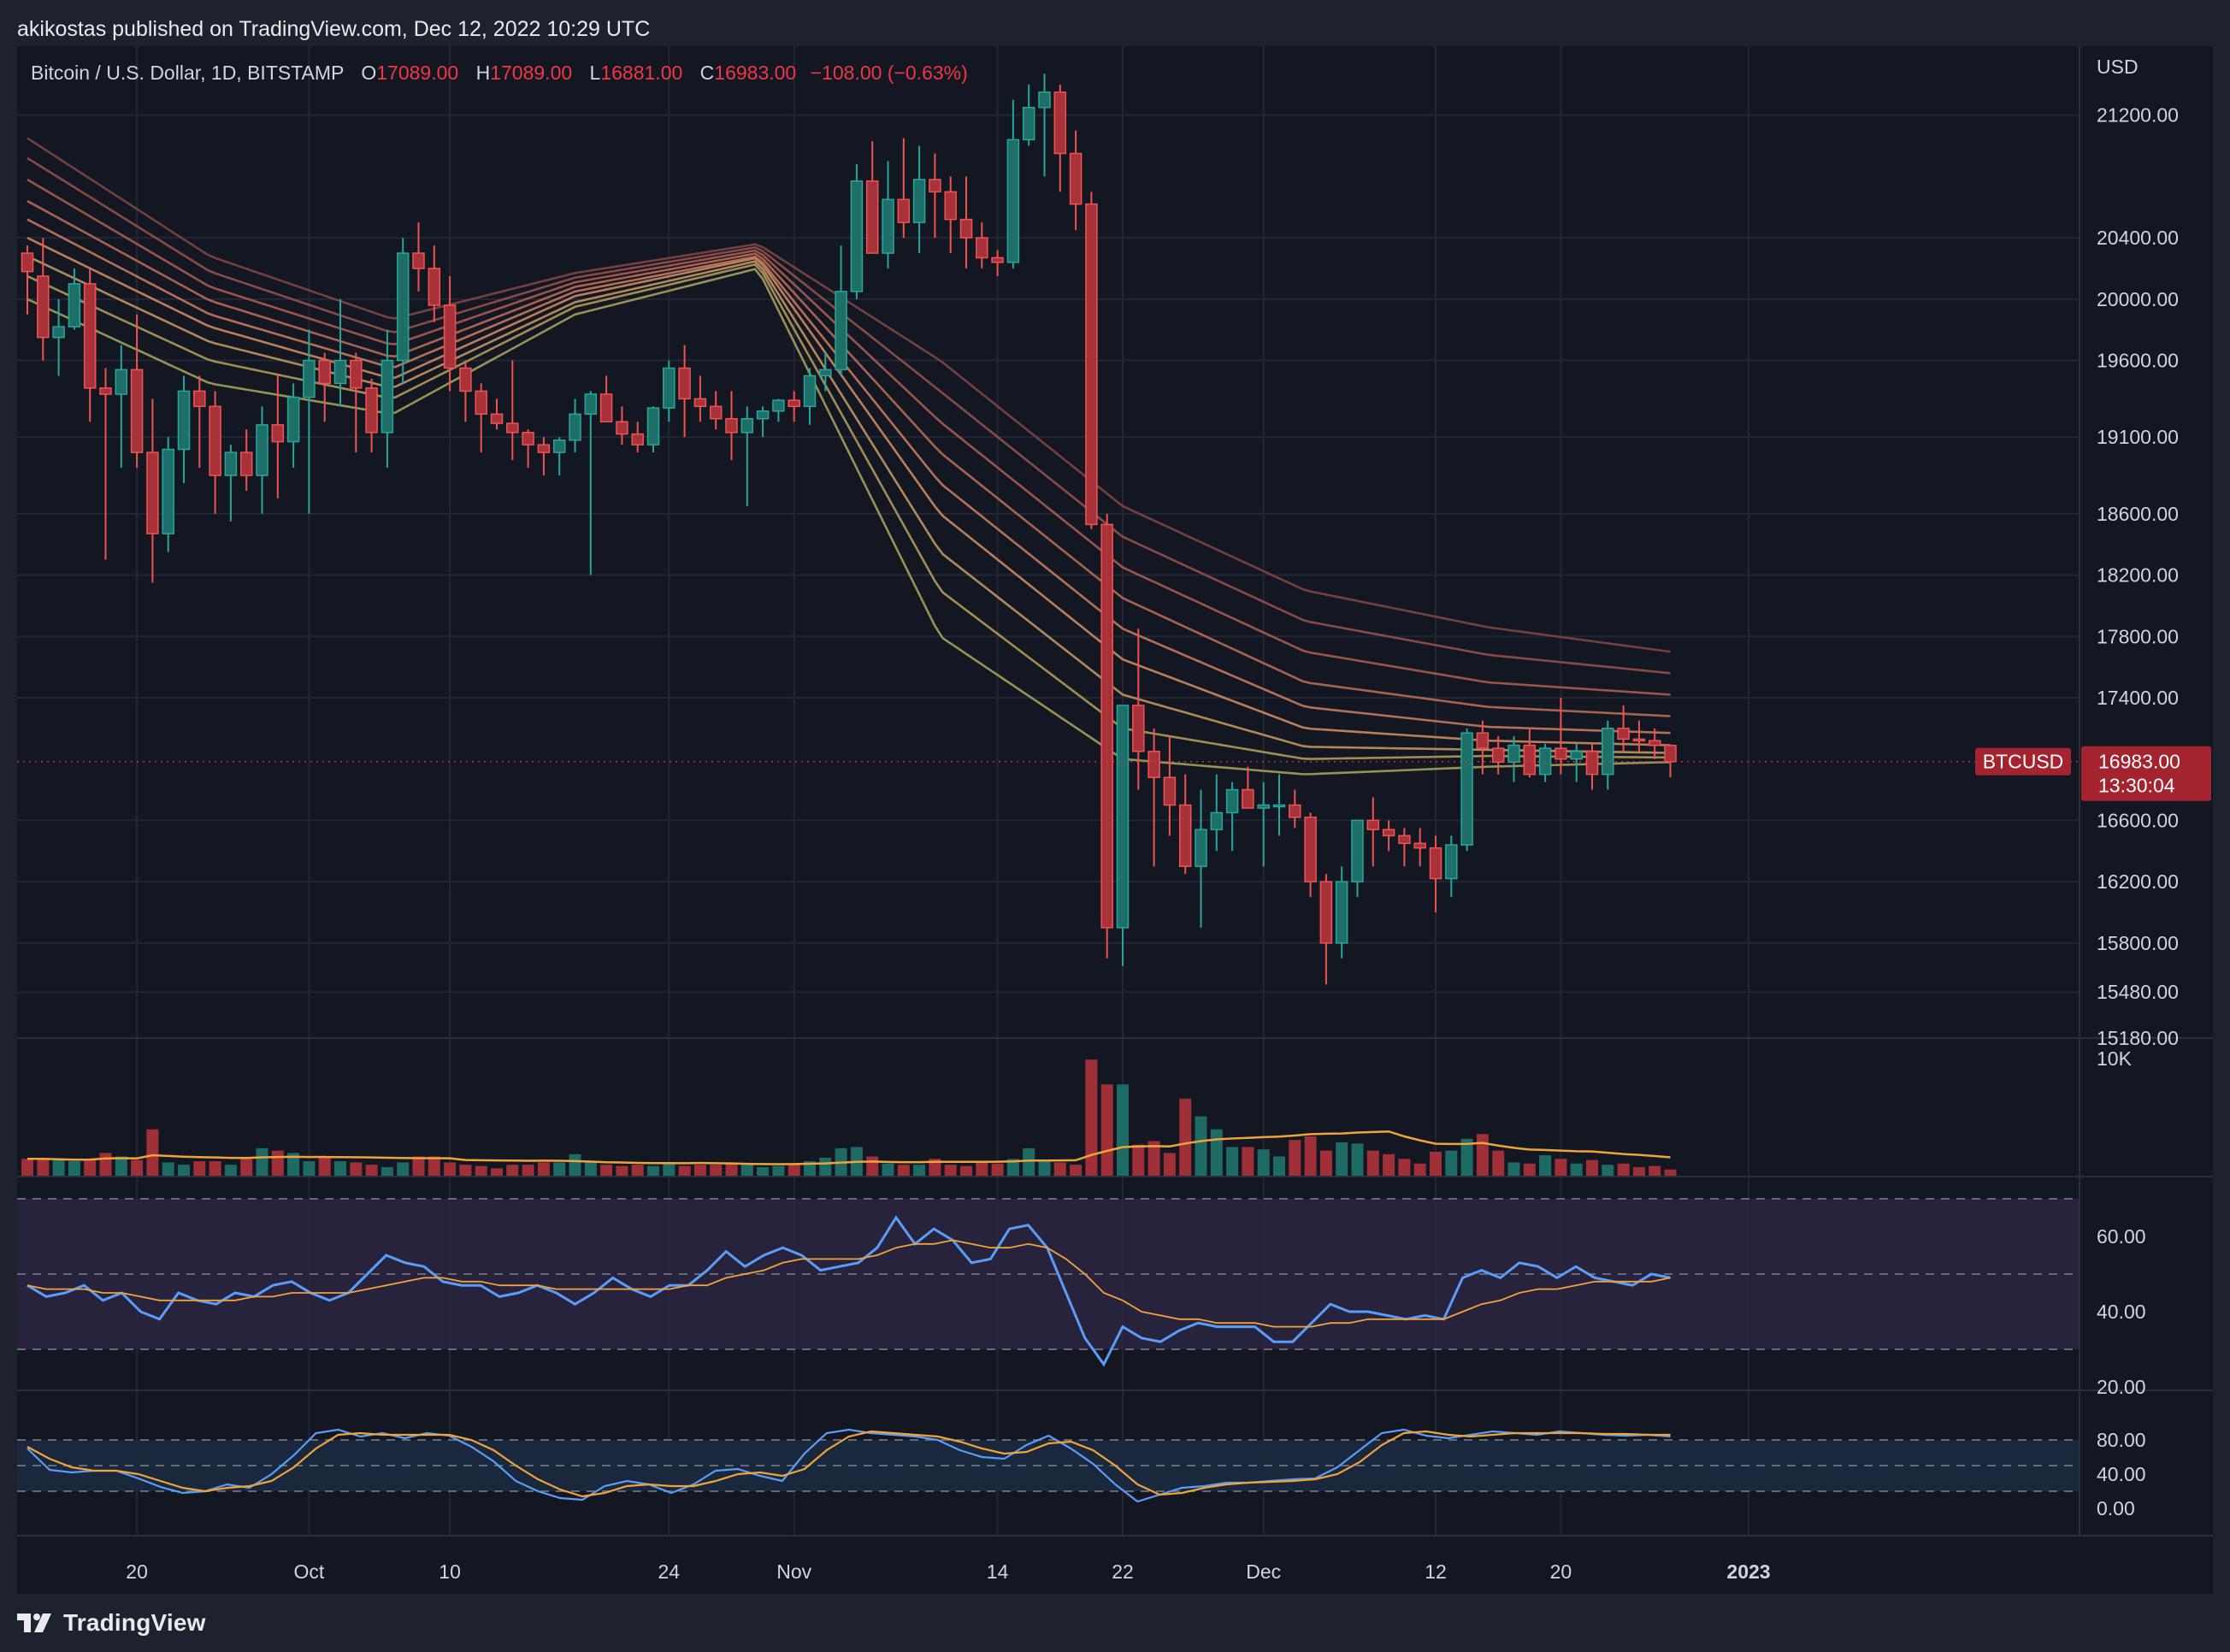  Describe the element at coordinates (2138, 636) in the screenshot. I see `price-tick-7: 17800.00` at that location.